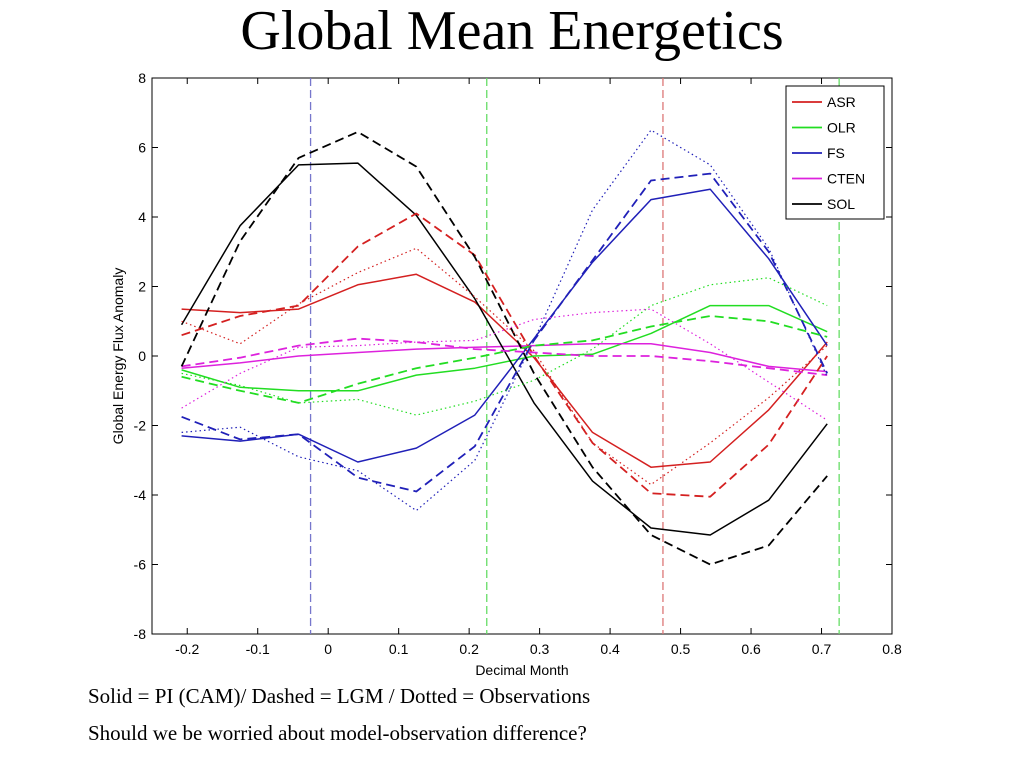 The height and width of the screenshot is (768, 1024). What do you see at coordinates (140, 634) in the screenshot?
I see `y-tick-label: -8` at bounding box center [140, 634].